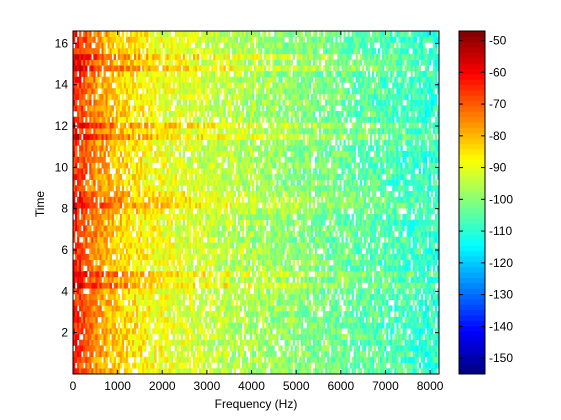 This screenshot has height=420, width=561. Describe the element at coordinates (501, 263) in the screenshot. I see `colorbar-tick-label: -120` at that location.